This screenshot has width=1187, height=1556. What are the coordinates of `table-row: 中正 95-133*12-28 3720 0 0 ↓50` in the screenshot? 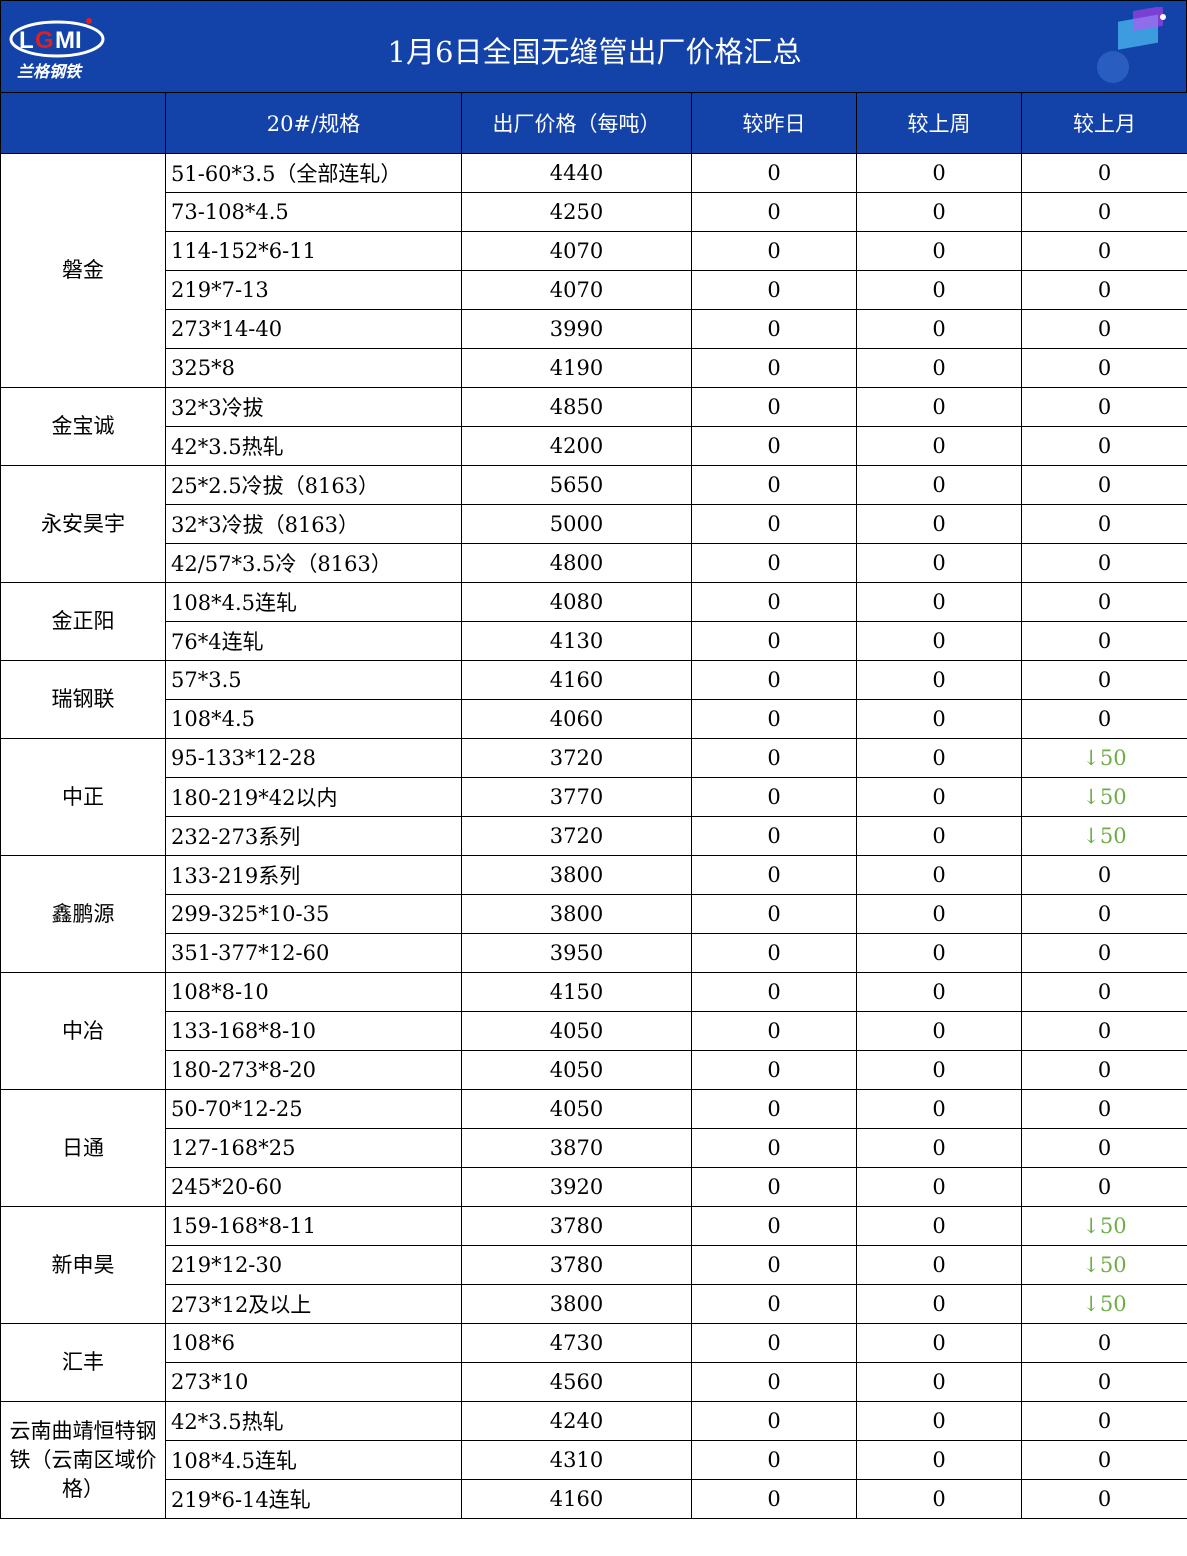 It's located at (593, 797).